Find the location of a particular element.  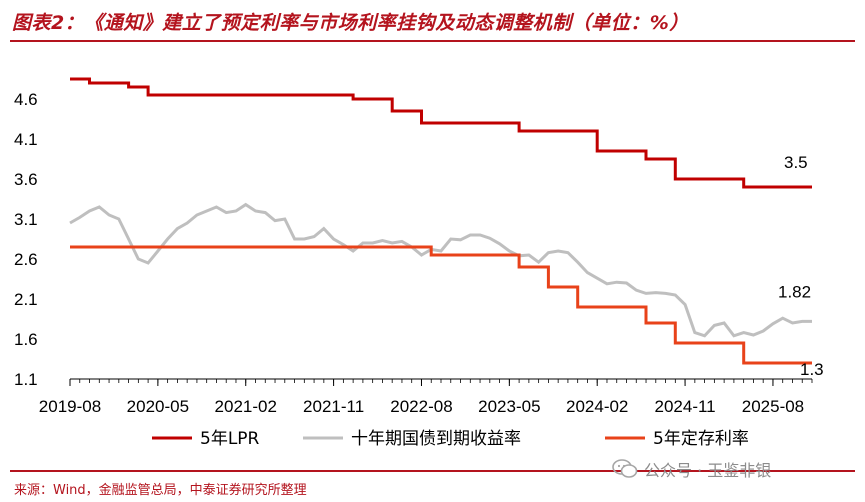

y-tick-label: 1.6 is located at coordinates (26, 339).